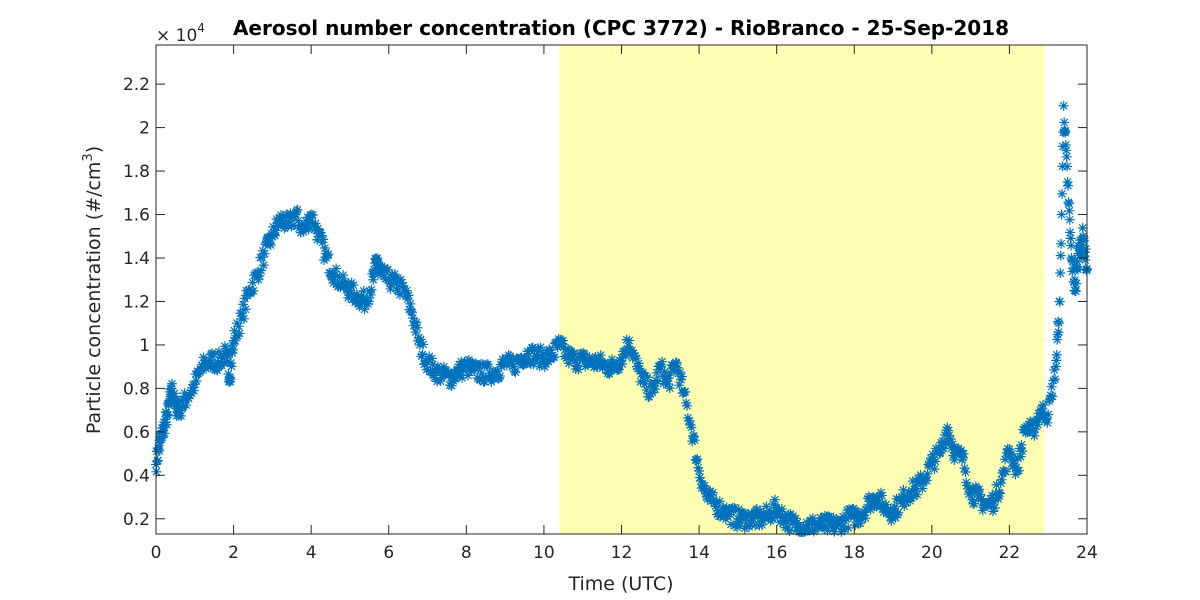 The height and width of the screenshot is (600, 1200). Describe the element at coordinates (136, 389) in the screenshot. I see `y-tick-label: 0.8` at that location.